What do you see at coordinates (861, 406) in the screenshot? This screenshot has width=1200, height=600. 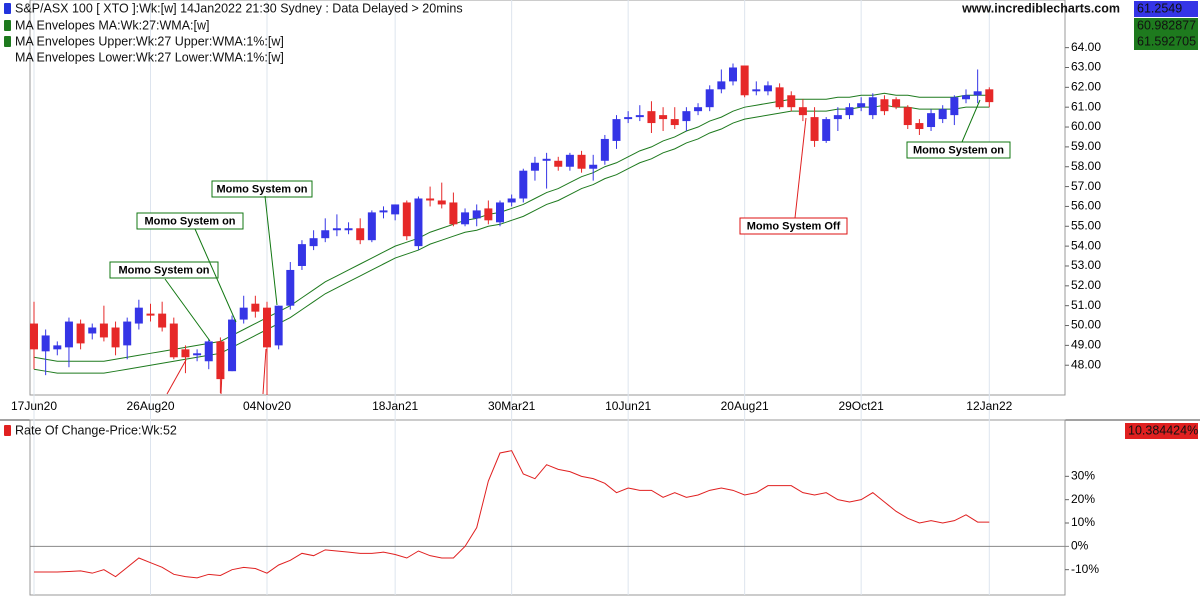 I see `x-tick-label: 29Oct21` at bounding box center [861, 406].